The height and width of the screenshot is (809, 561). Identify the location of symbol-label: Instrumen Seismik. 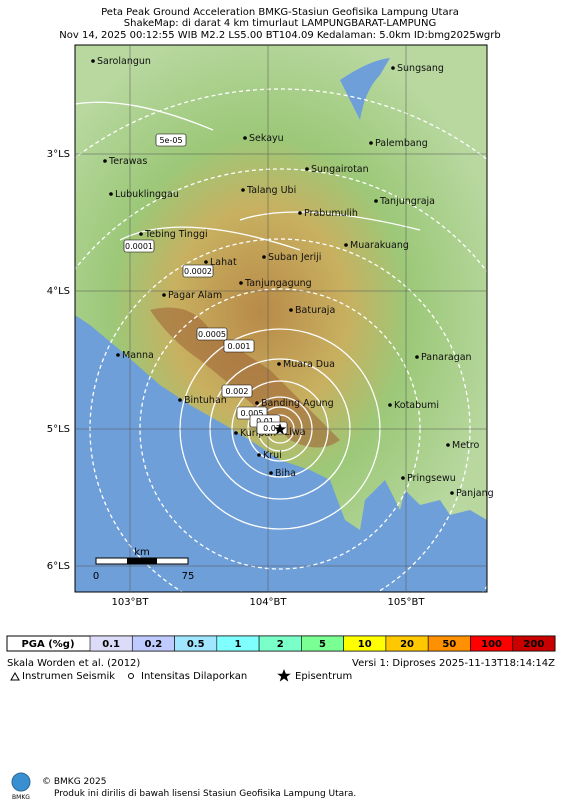
(68, 676).